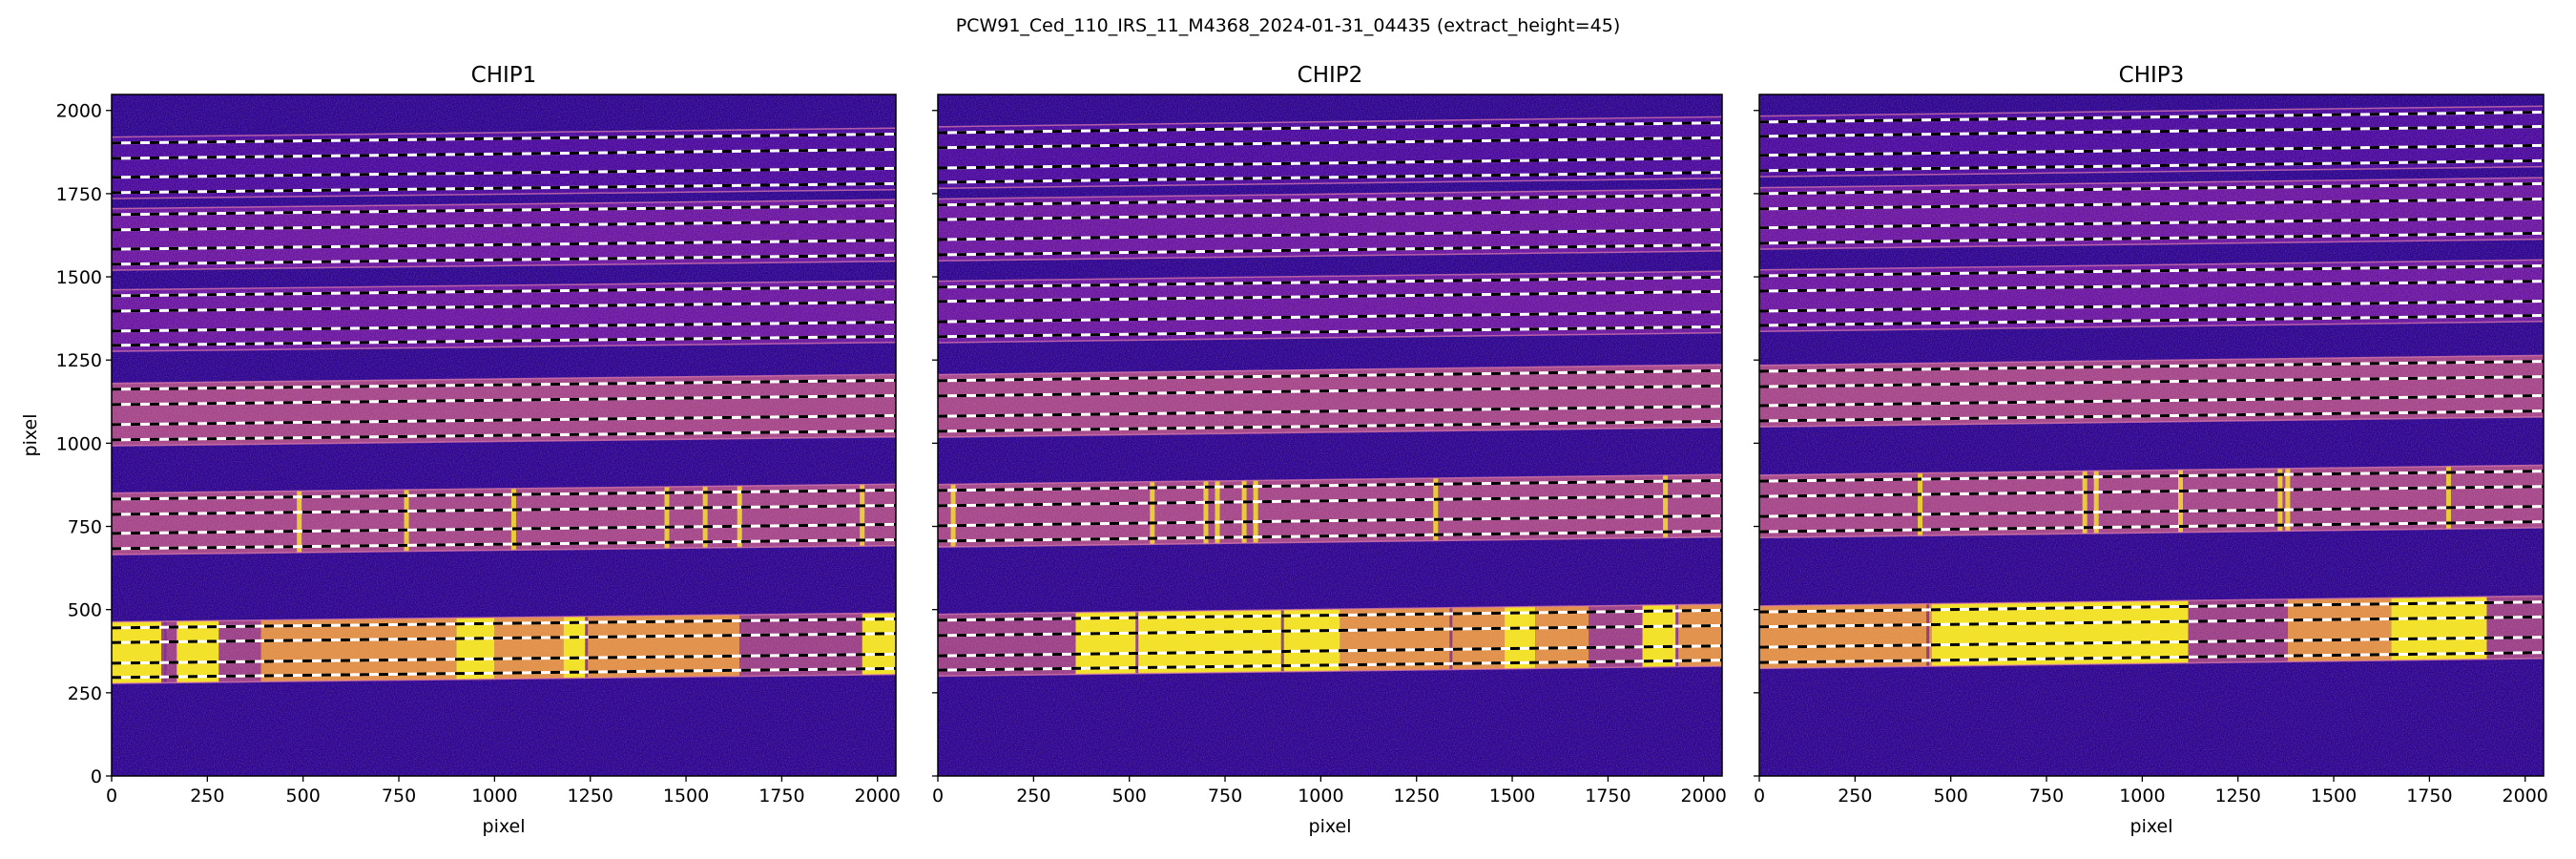 This screenshot has width=2576, height=859. Describe the element at coordinates (79, 443) in the screenshot. I see `y-tick-label: 1000` at that location.